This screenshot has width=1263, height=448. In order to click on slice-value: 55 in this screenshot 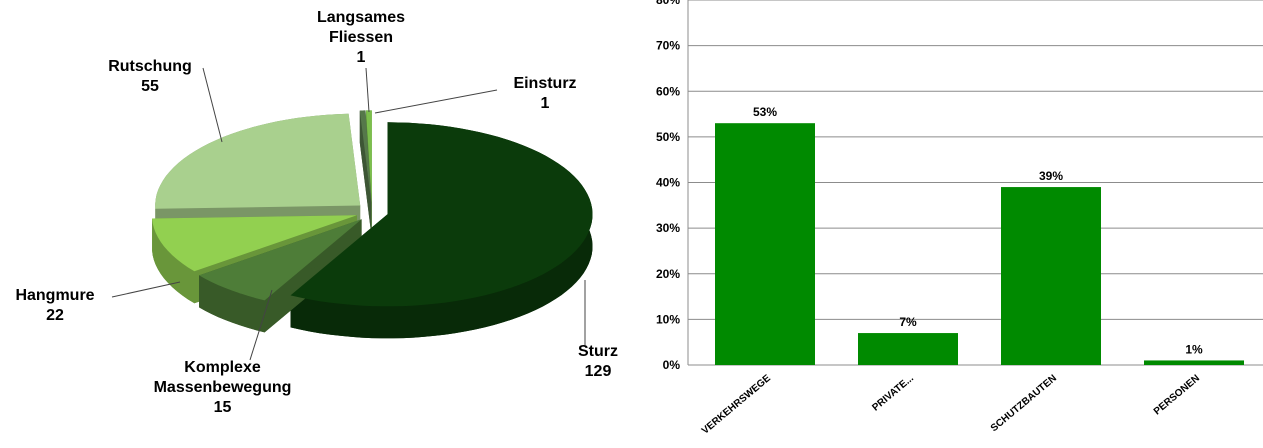, I will do `click(150, 86)`.